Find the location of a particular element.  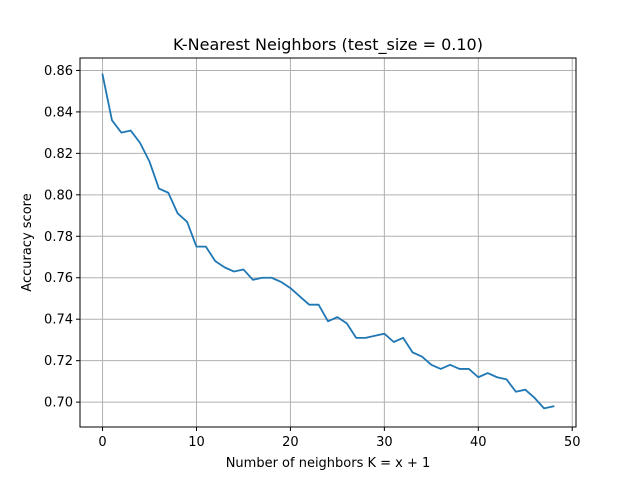

y-tick-label: 0.86 is located at coordinates (58, 71).